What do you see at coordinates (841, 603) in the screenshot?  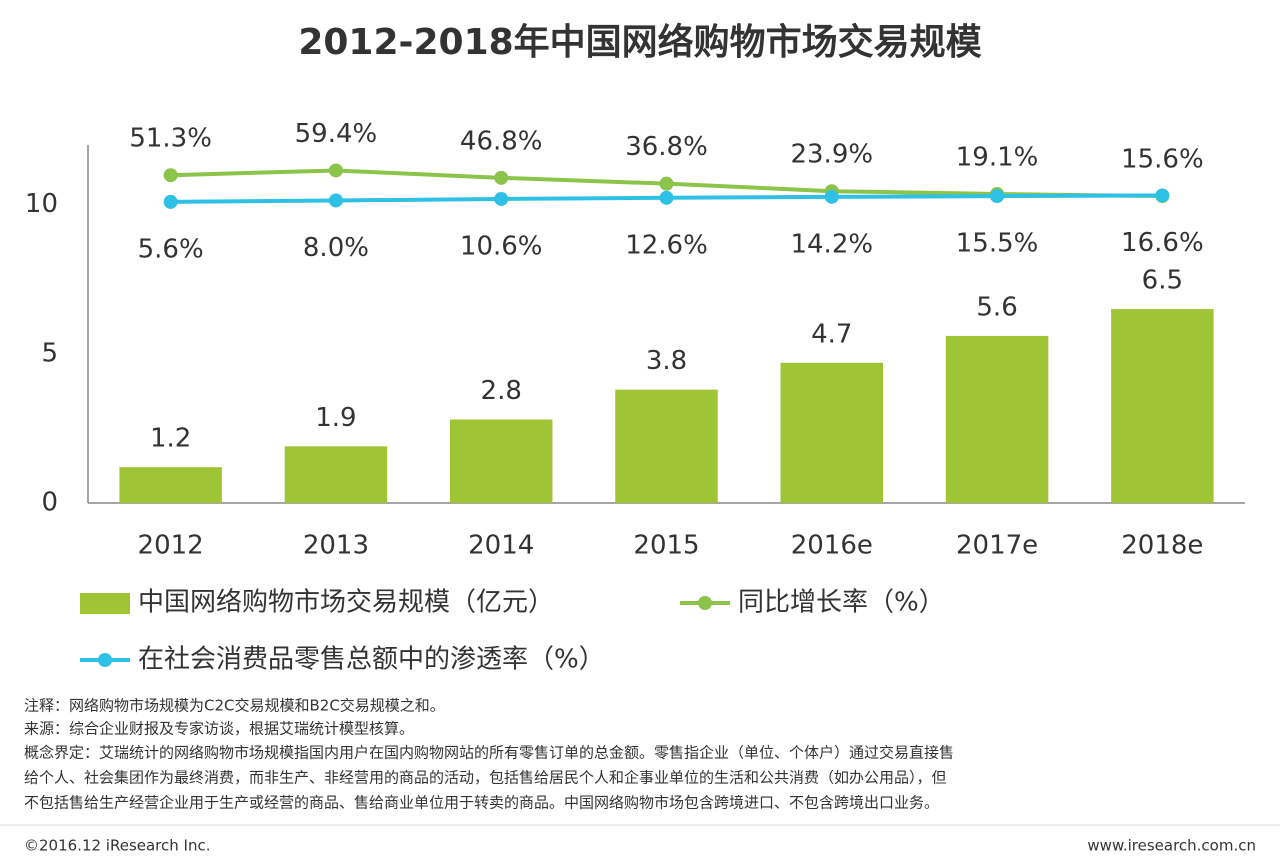 I see `legend-label: 同比增长率（%）` at bounding box center [841, 603].